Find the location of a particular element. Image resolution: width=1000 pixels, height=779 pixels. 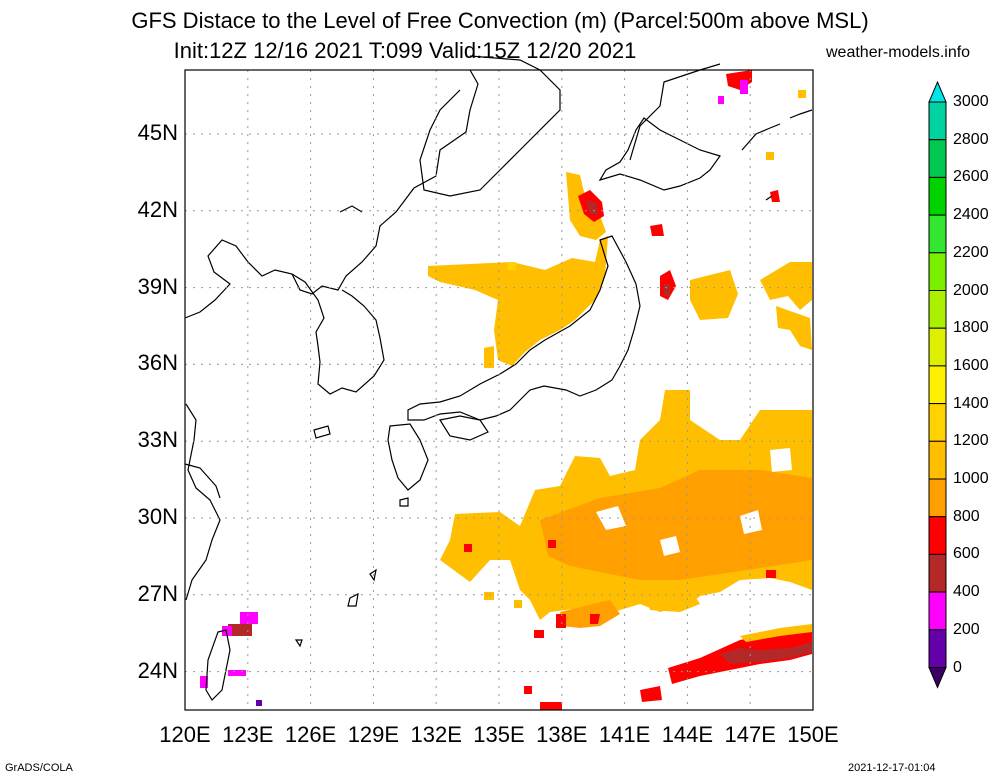

coastline-honshu is located at coordinates (524, 328).